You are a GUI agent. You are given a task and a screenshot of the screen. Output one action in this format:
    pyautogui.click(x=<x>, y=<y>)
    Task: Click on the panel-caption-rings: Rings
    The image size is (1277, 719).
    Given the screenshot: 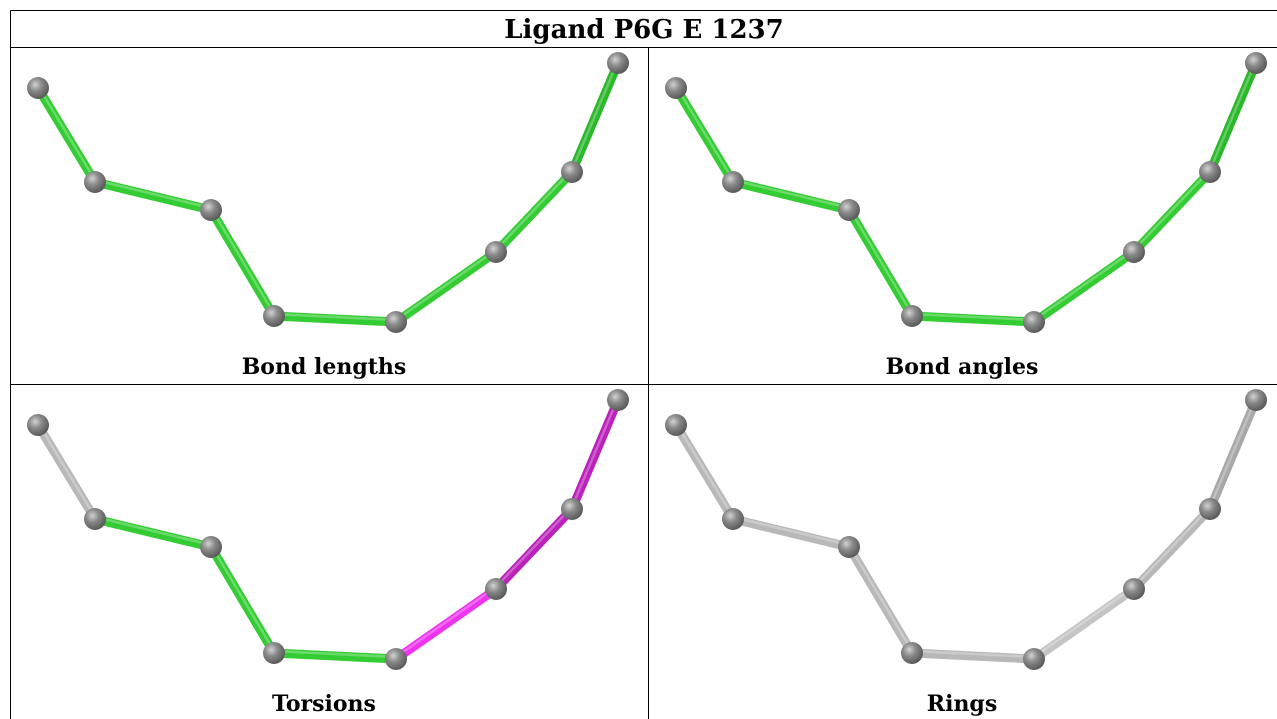 What is the action you would take?
    pyautogui.click(x=962, y=704)
    